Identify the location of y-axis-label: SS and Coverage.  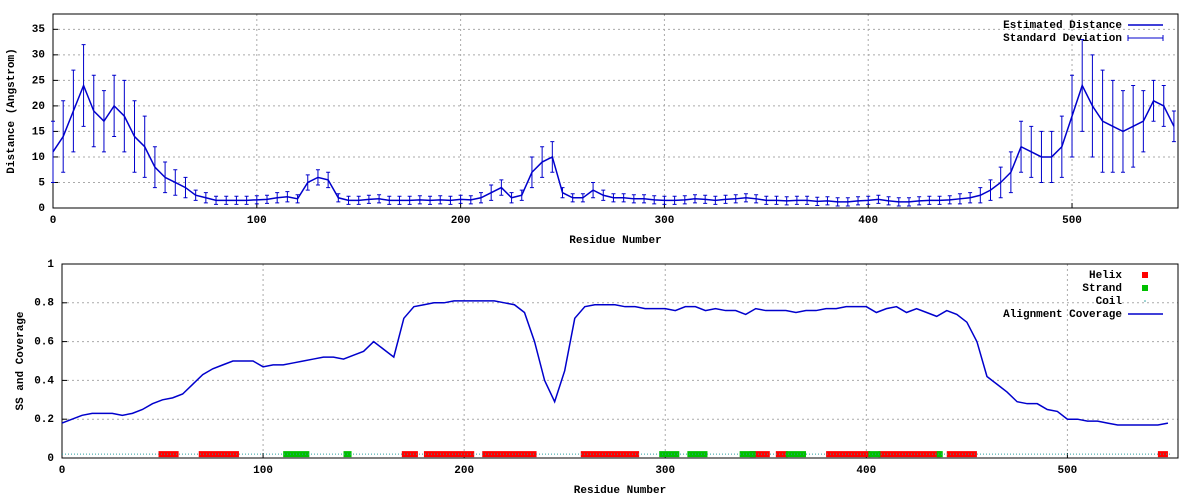
(21, 360).